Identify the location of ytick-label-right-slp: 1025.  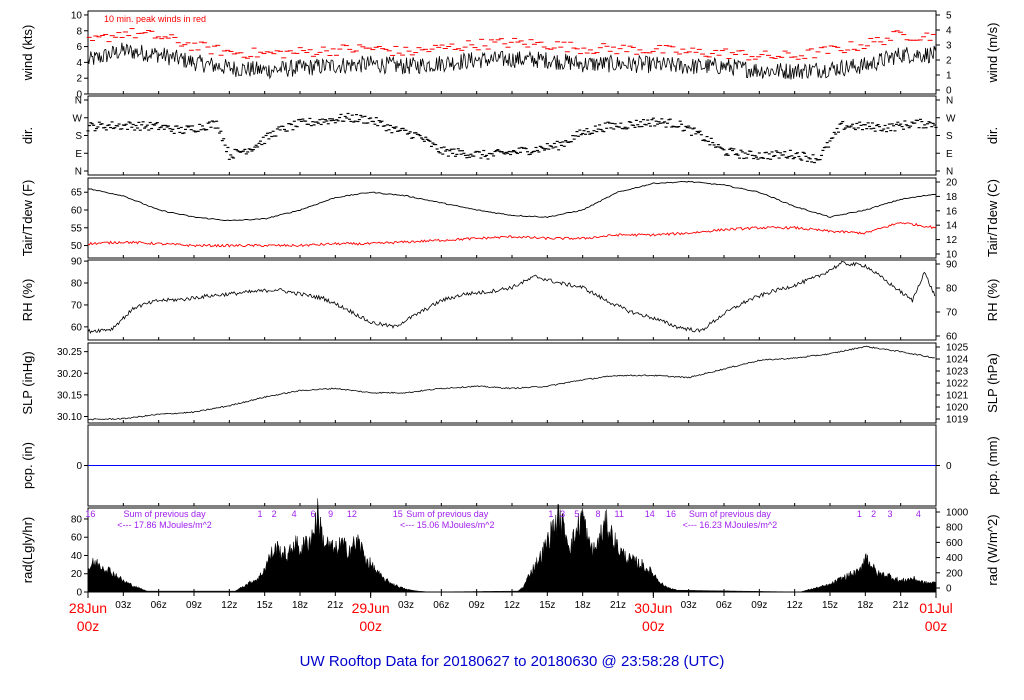
(957, 348).